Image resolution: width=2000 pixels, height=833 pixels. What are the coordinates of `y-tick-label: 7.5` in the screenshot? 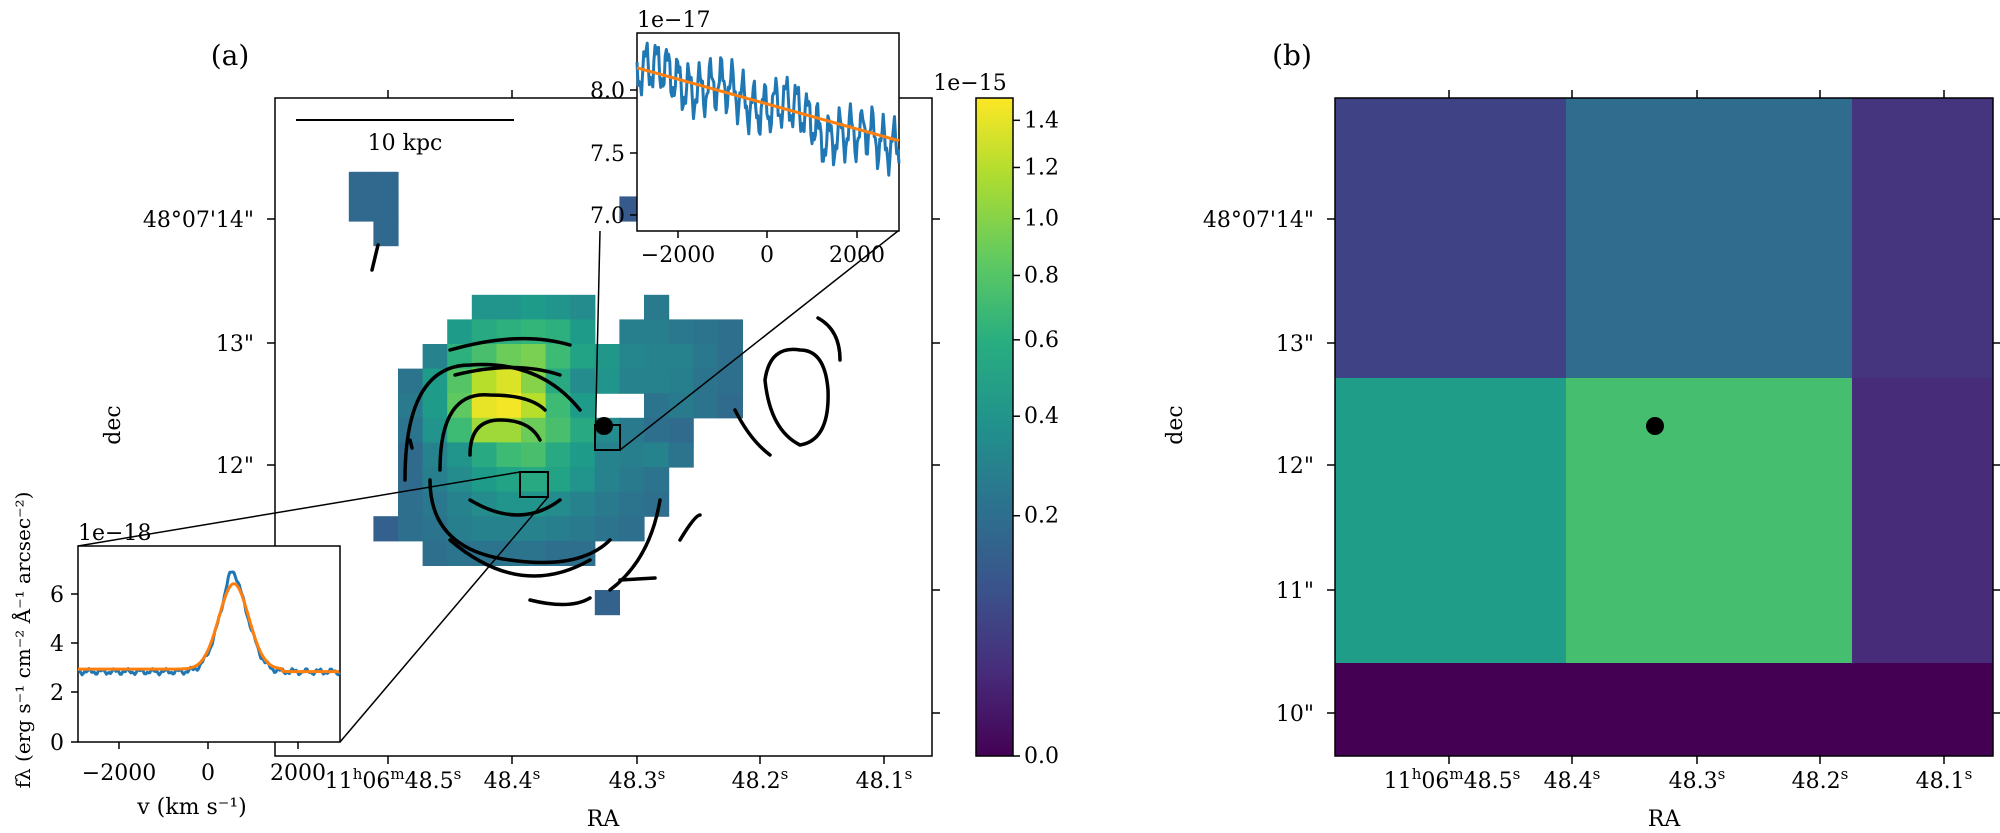 It's located at (607, 154).